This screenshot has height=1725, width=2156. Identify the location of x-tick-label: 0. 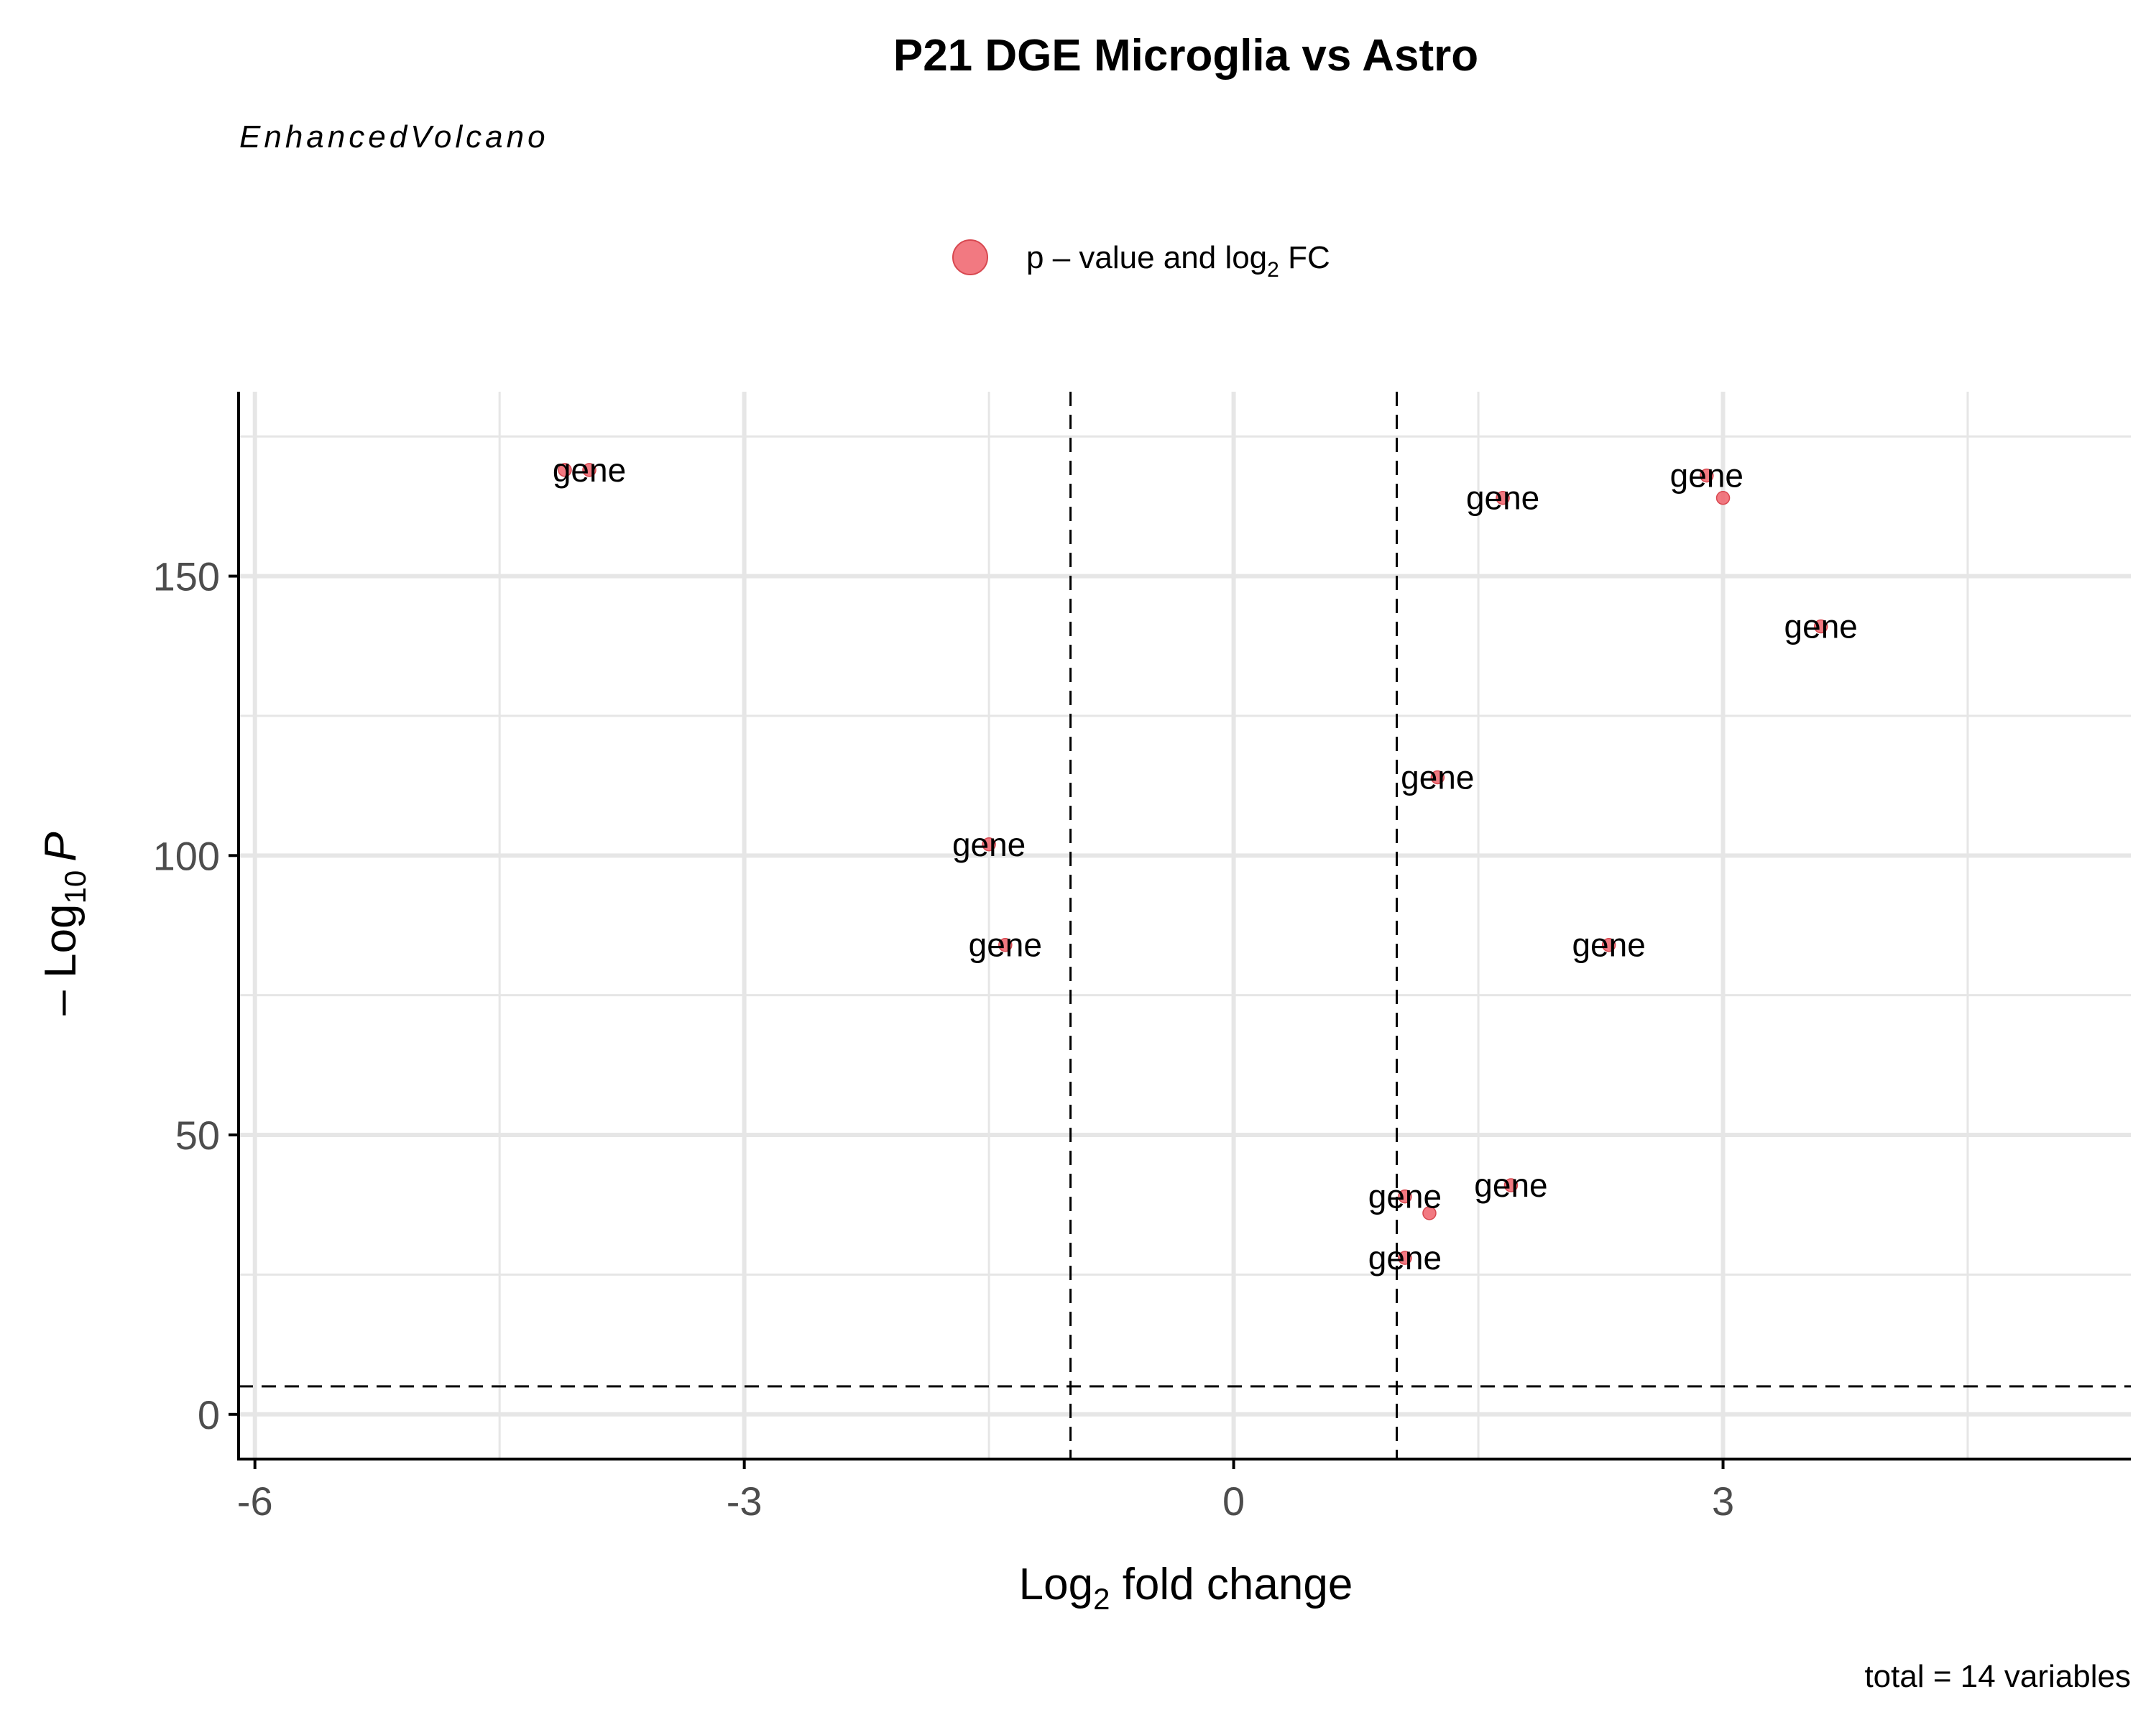
(1233, 1501).